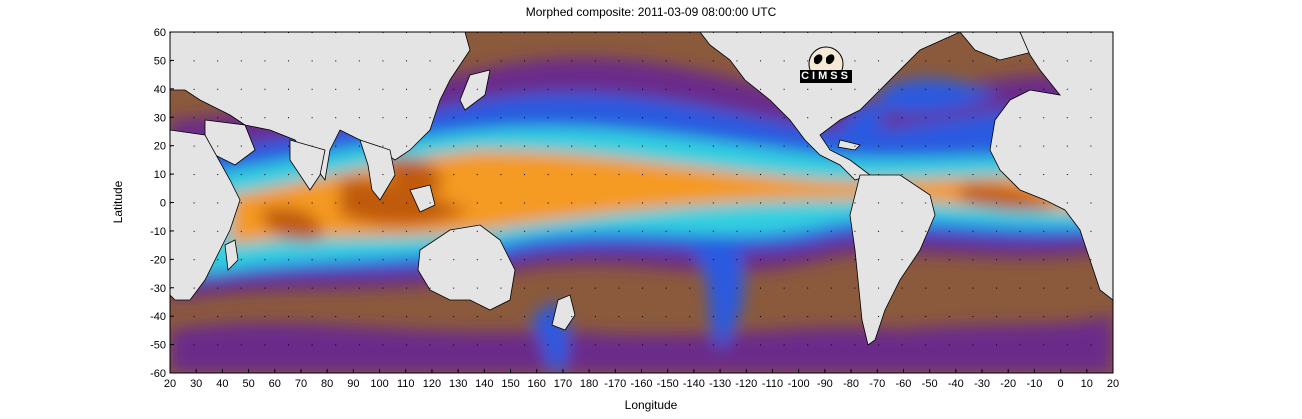 The height and width of the screenshot is (419, 1302). What do you see at coordinates (1061, 384) in the screenshot?
I see `x-tick-label: 0` at bounding box center [1061, 384].